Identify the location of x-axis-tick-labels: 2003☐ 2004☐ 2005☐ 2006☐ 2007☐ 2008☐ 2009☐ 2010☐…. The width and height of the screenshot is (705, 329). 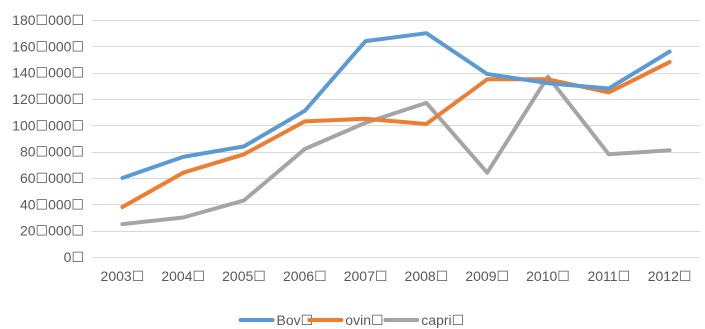
(396, 276).